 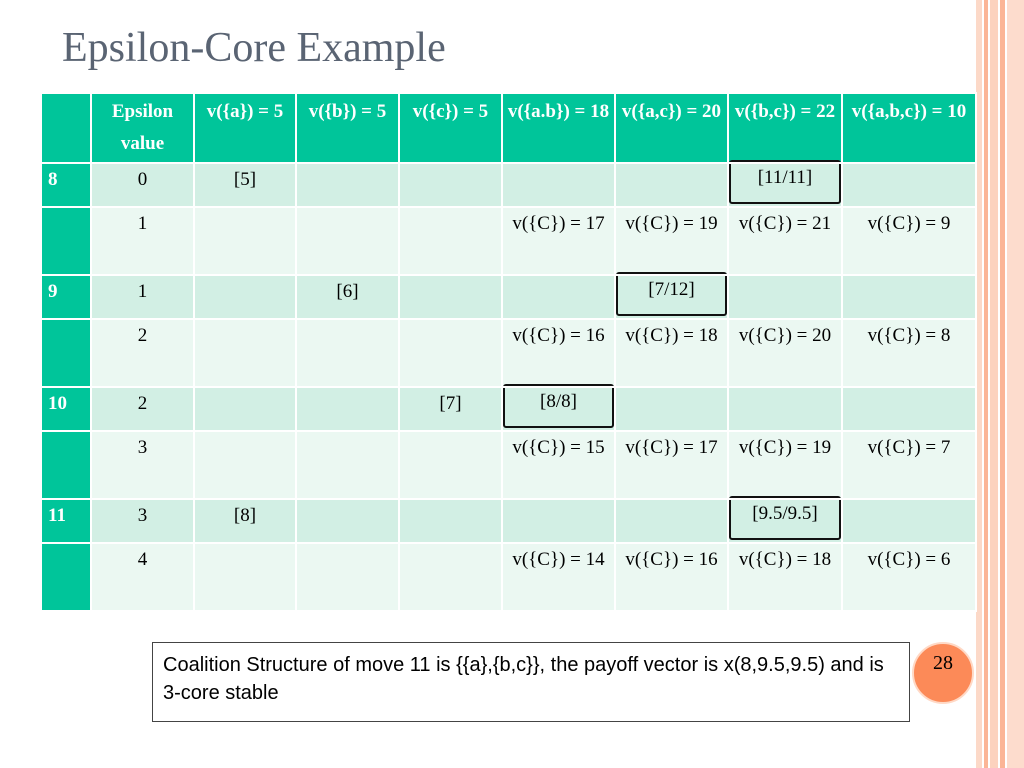 I want to click on cell-text: [8], so click(x=245, y=515).